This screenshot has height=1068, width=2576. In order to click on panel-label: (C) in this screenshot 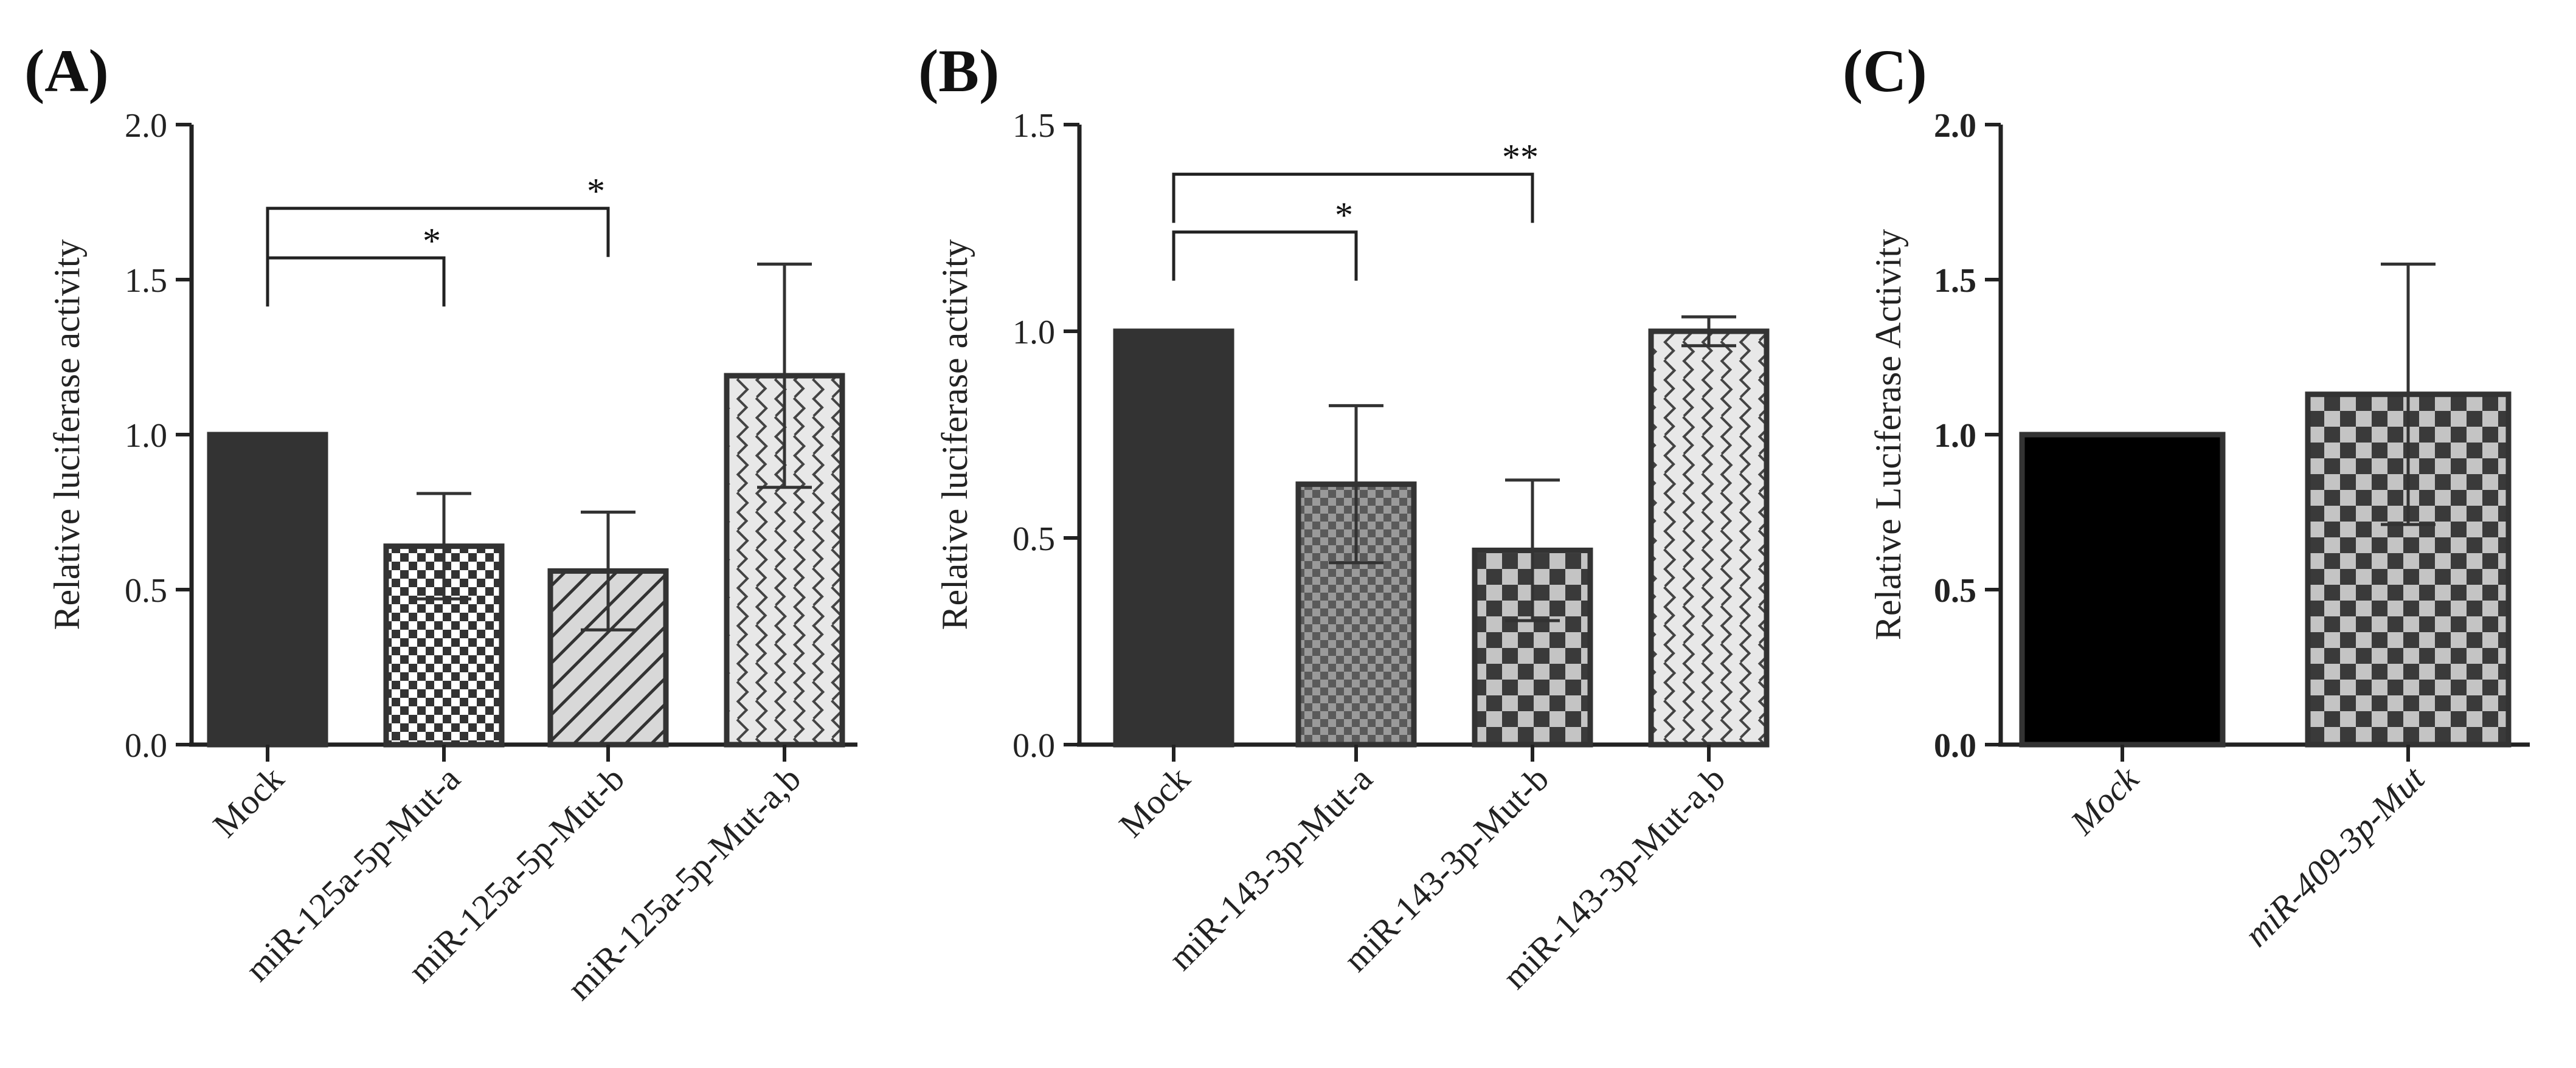, I will do `click(1885, 71)`.